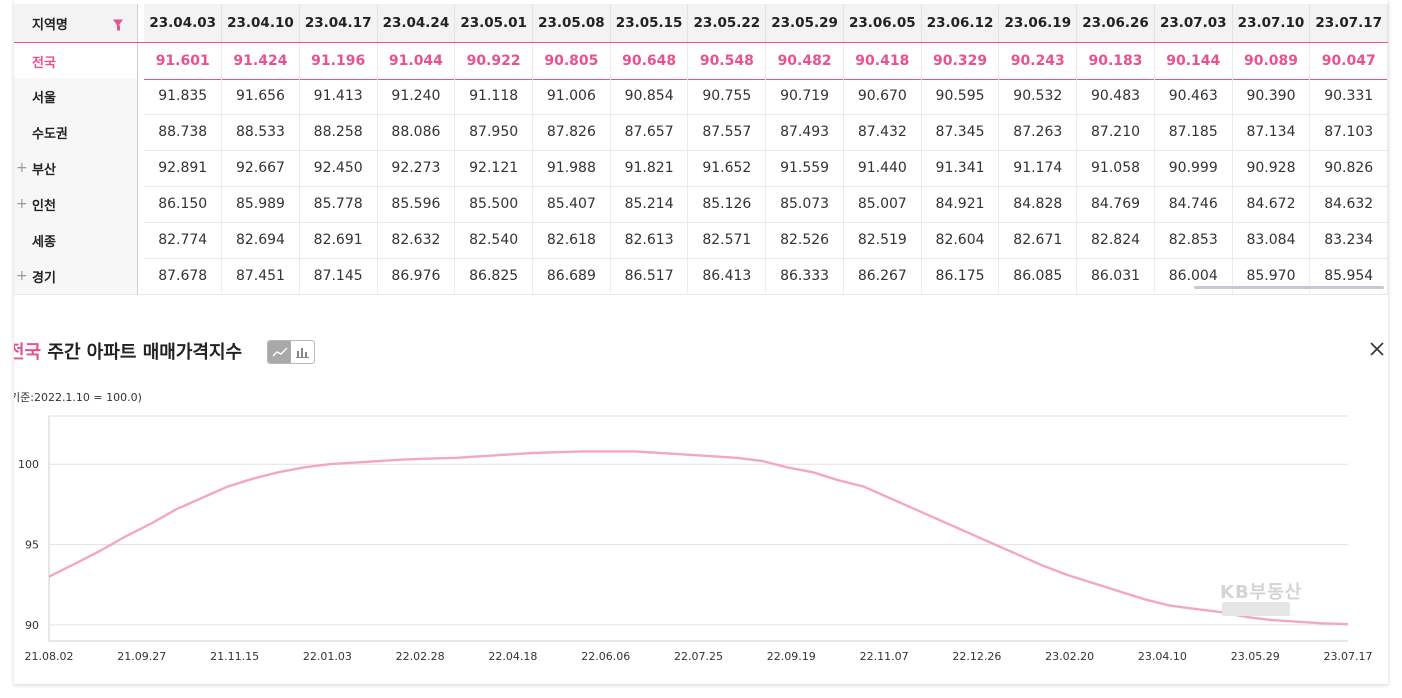  What do you see at coordinates (1272, 23) in the screenshot?
I see `header-date: 23.07.10` at bounding box center [1272, 23].